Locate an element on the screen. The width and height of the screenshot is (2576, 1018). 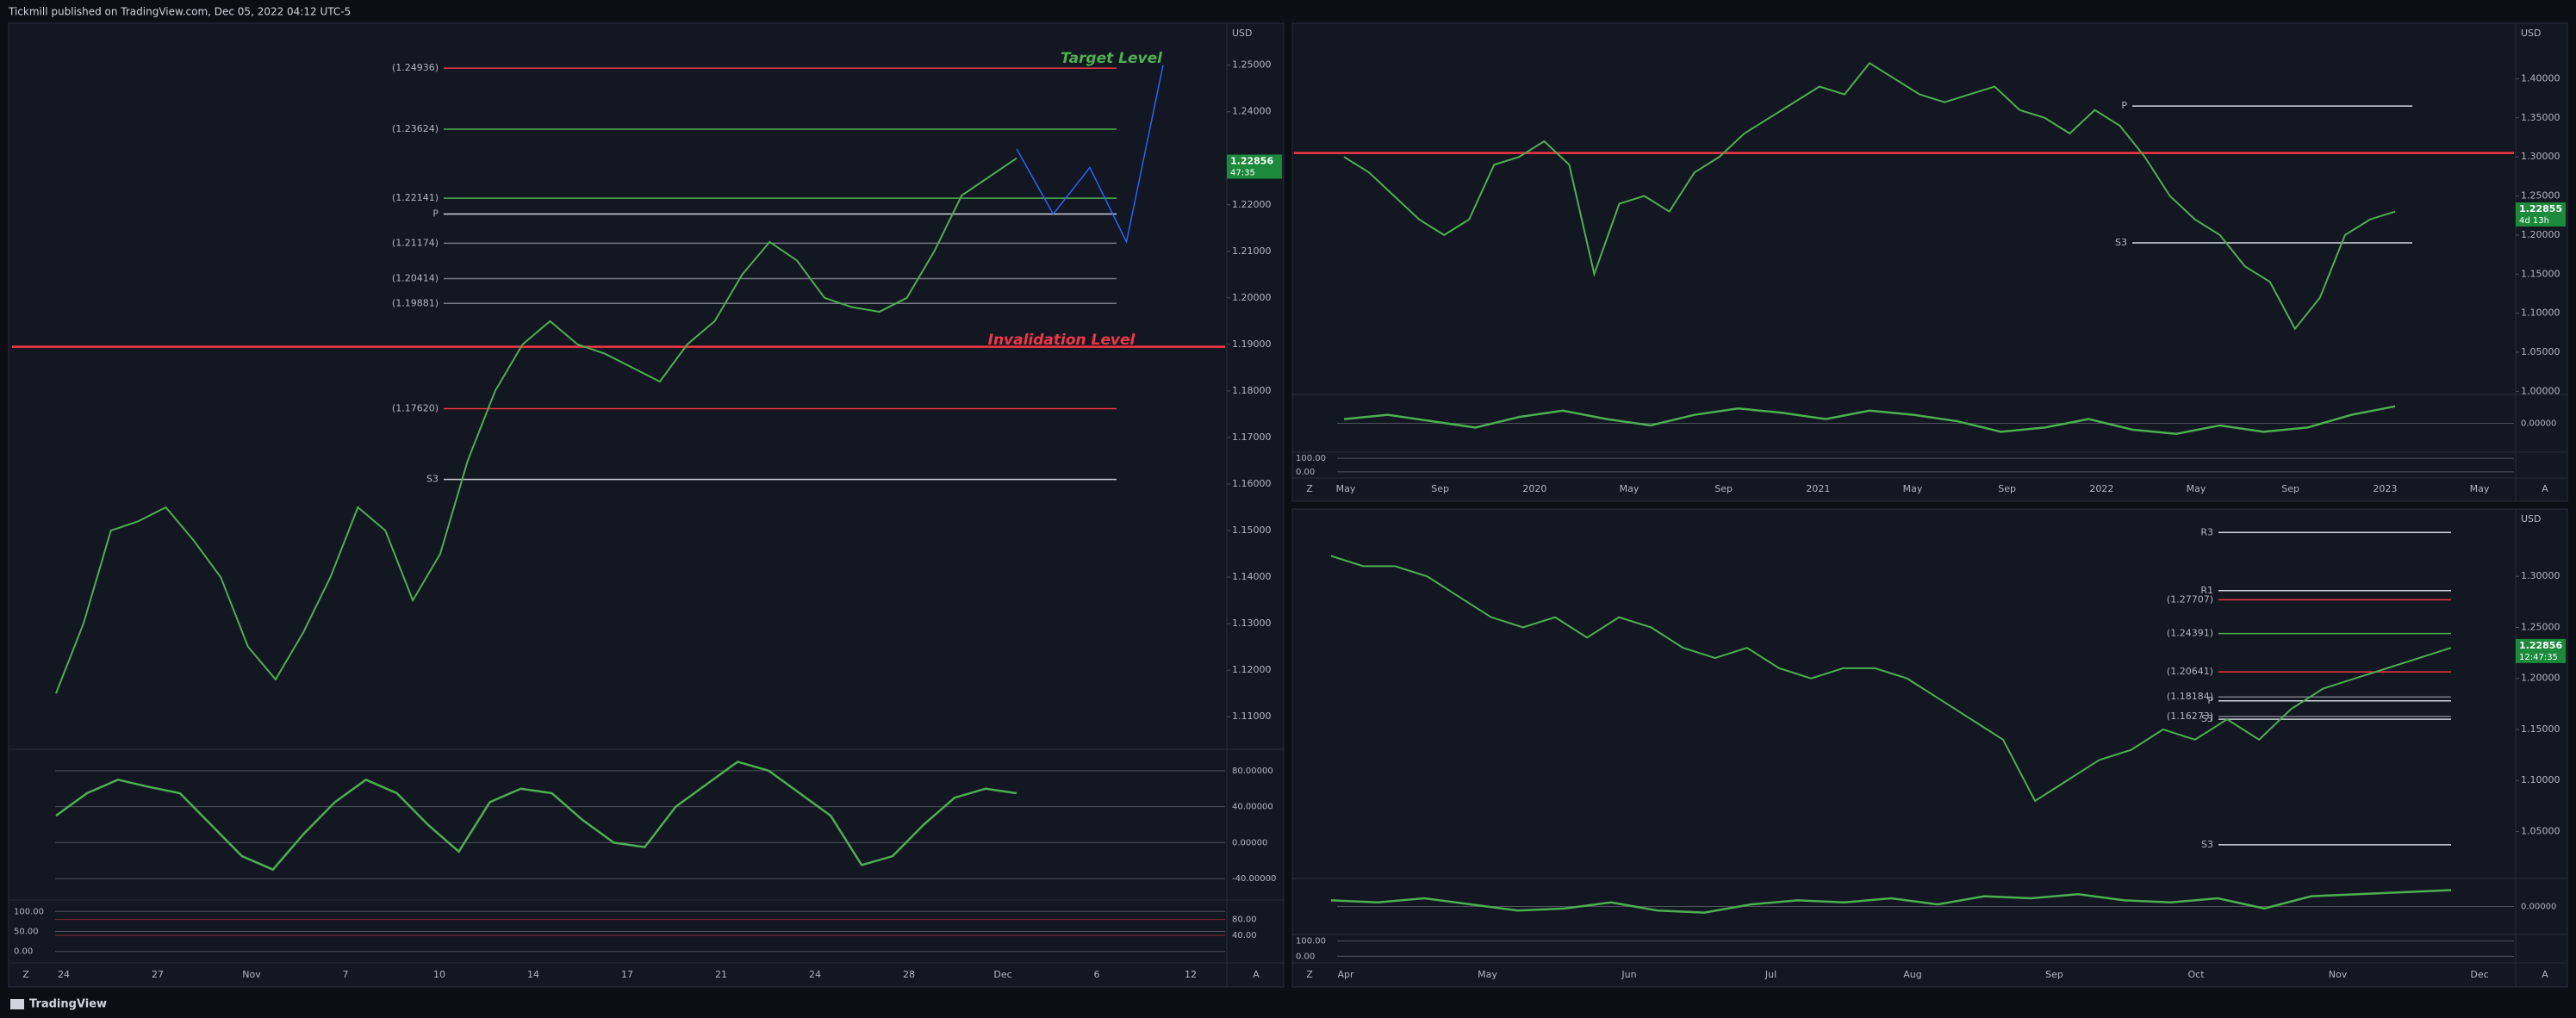
price-tick-label: 1.12000 is located at coordinates (1252, 669).